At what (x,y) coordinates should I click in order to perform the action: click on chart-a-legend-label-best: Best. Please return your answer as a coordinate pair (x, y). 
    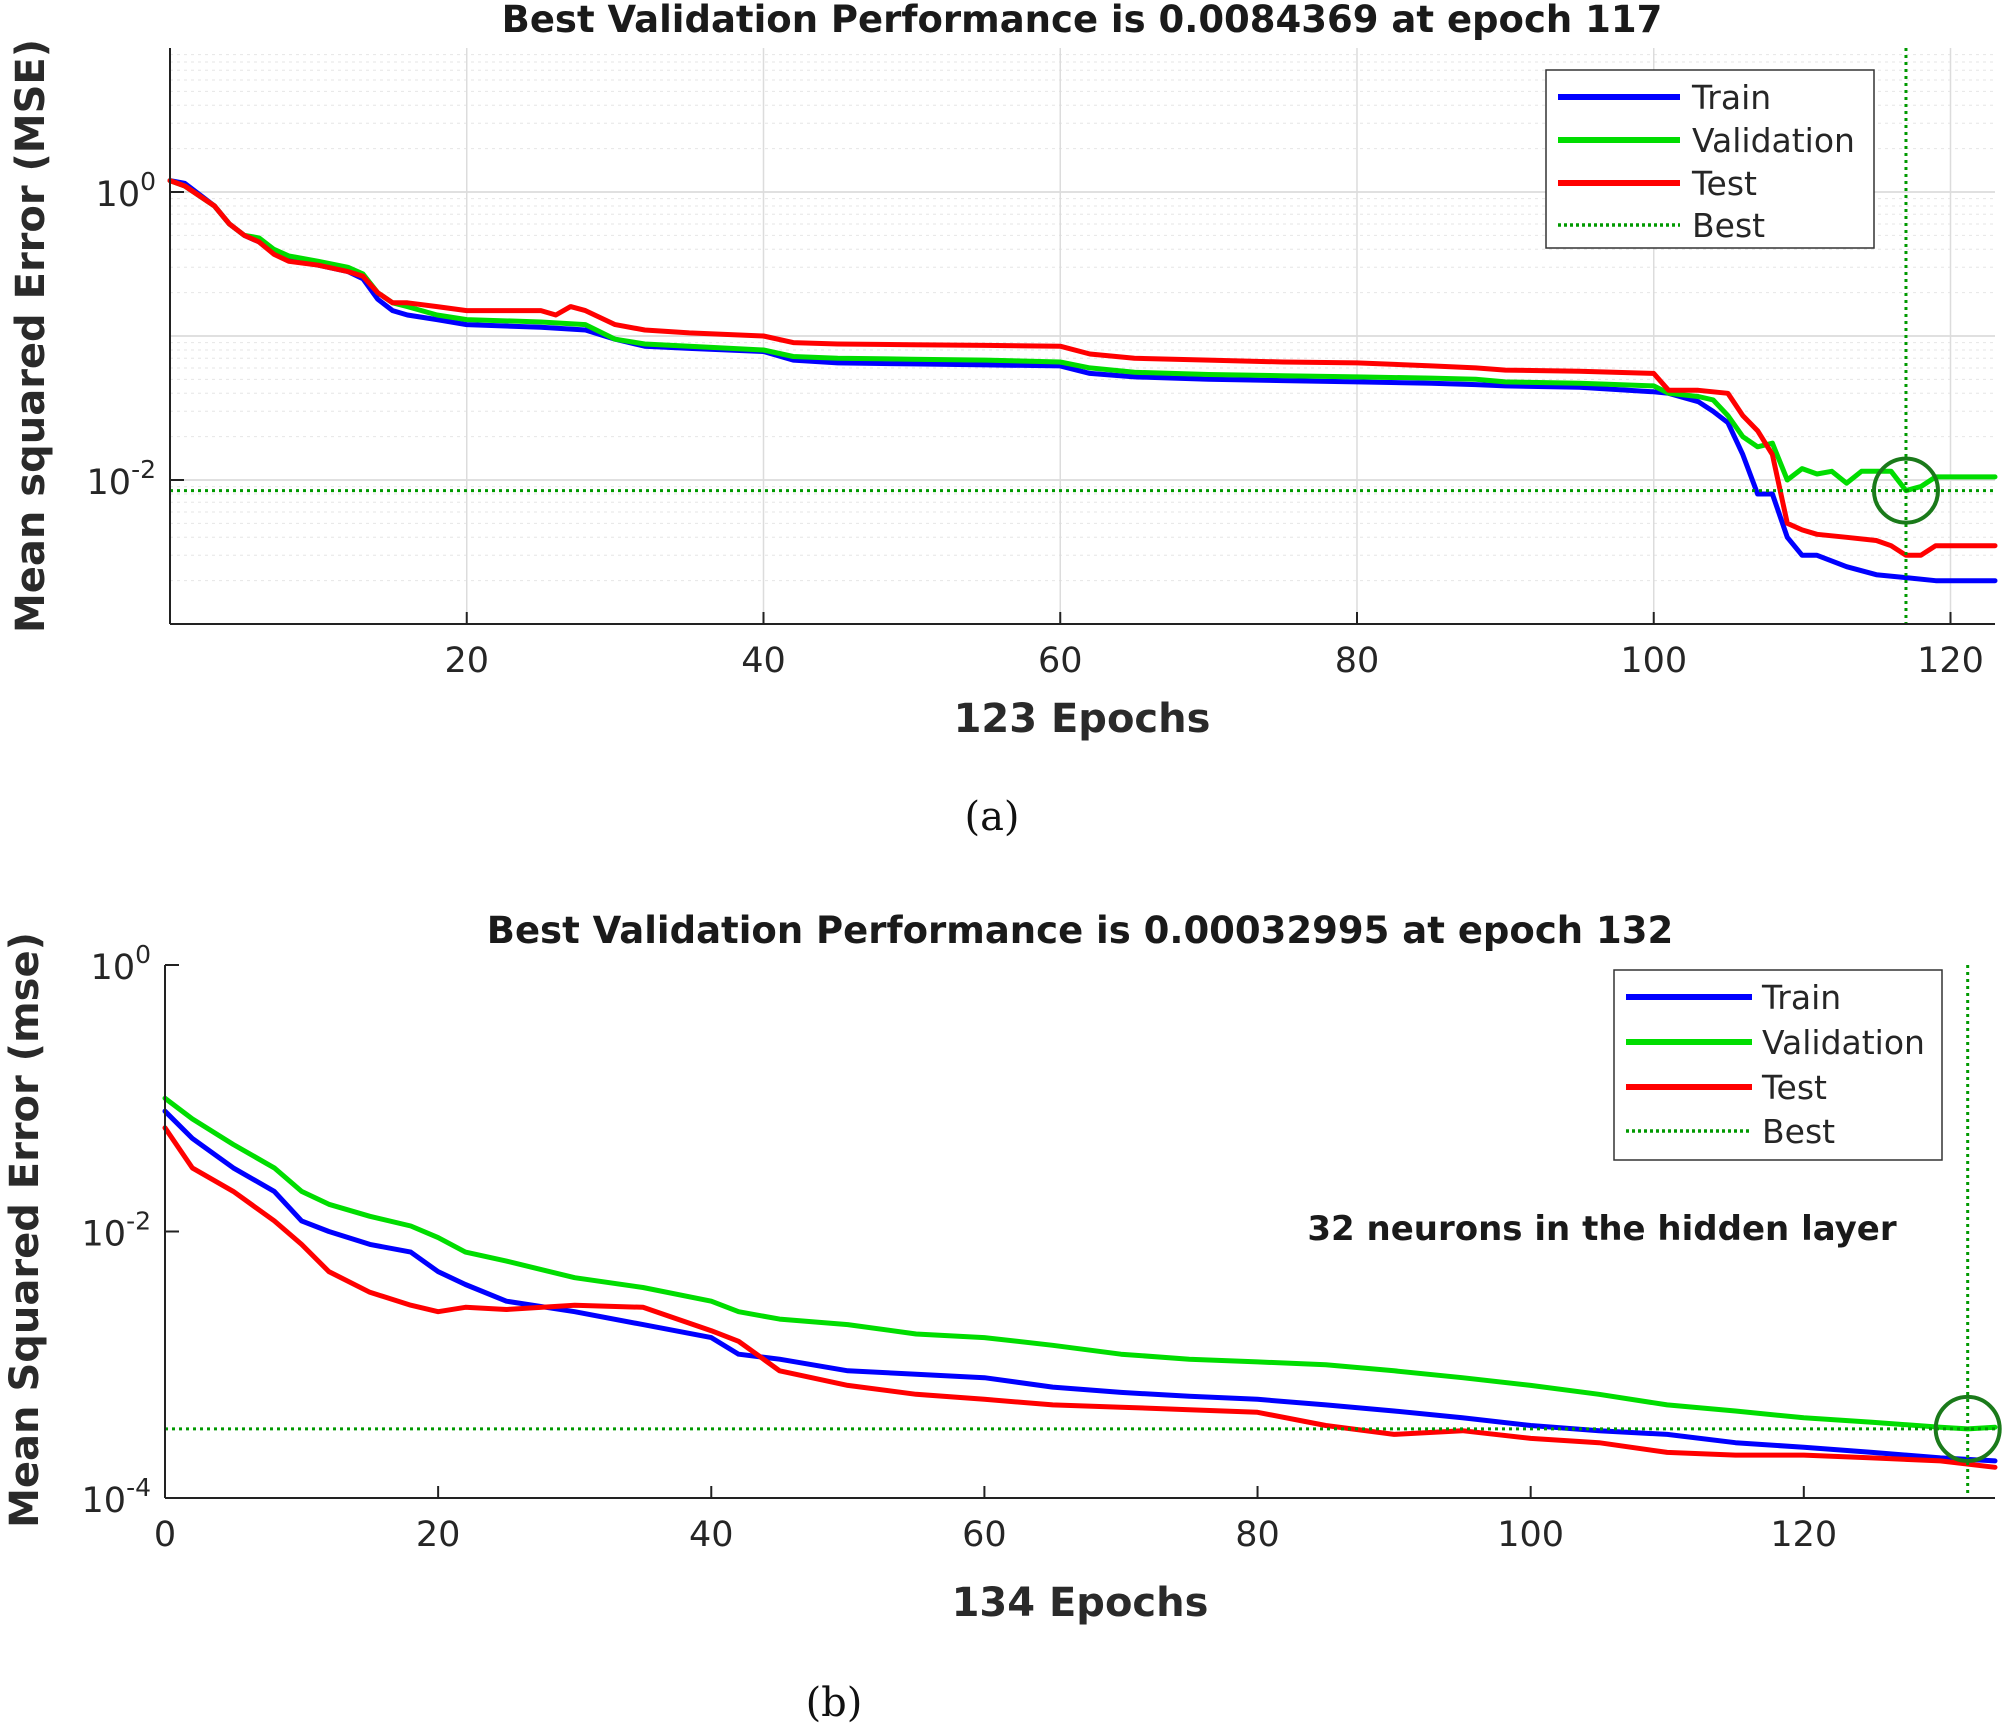
    Looking at the image, I should click on (1728, 225).